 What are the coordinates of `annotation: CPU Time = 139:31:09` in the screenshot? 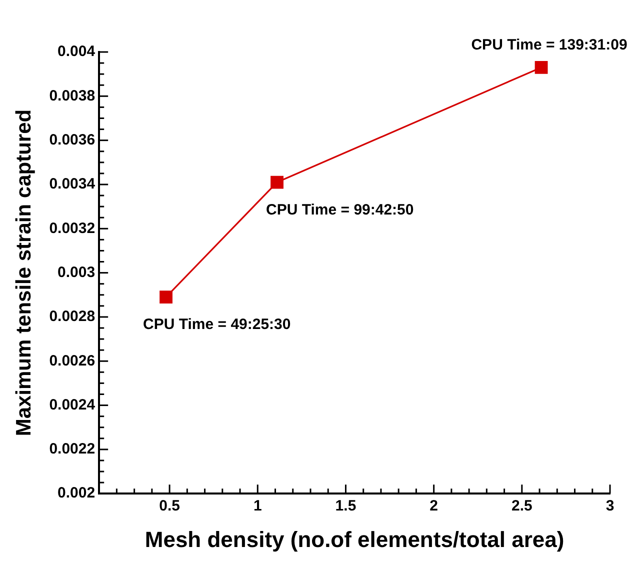 It's located at (549, 45).